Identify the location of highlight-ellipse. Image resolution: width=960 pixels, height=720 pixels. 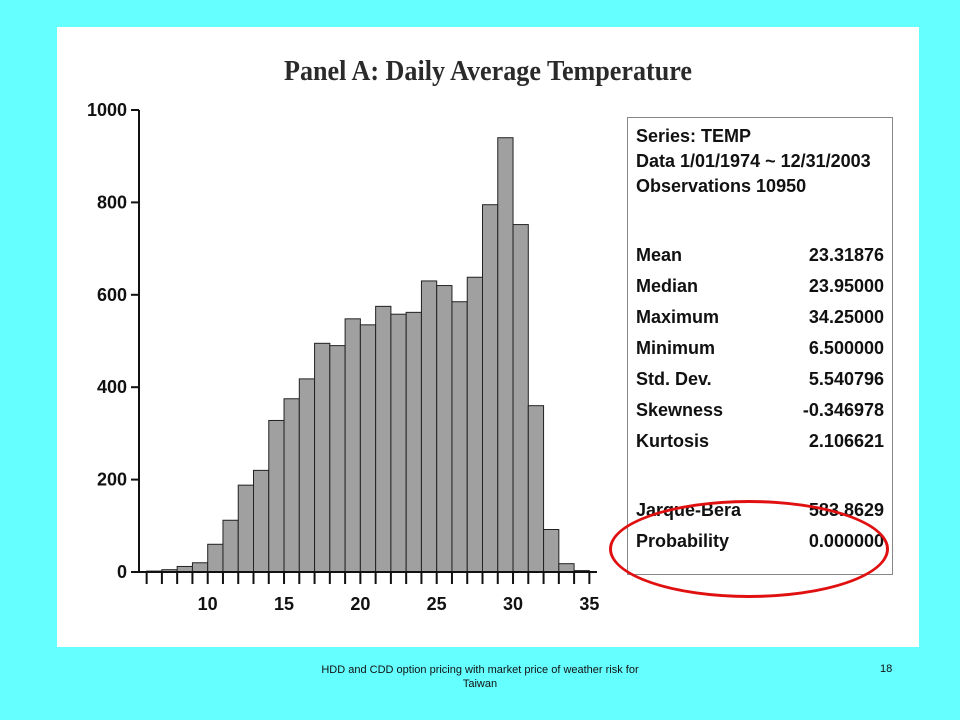
(749, 549).